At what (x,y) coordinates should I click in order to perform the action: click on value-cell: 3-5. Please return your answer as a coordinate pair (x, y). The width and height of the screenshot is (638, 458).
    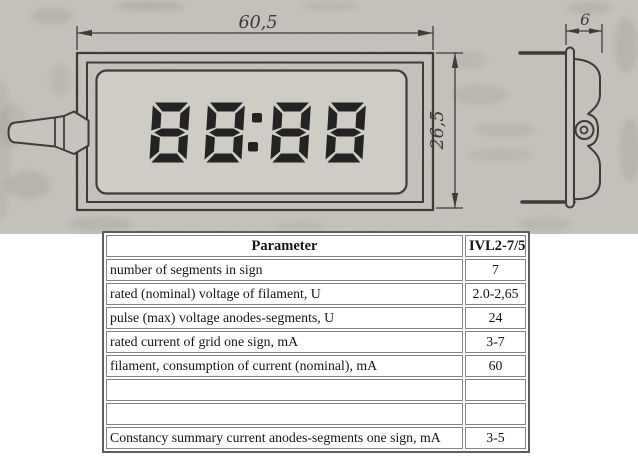
    Looking at the image, I should click on (495, 438).